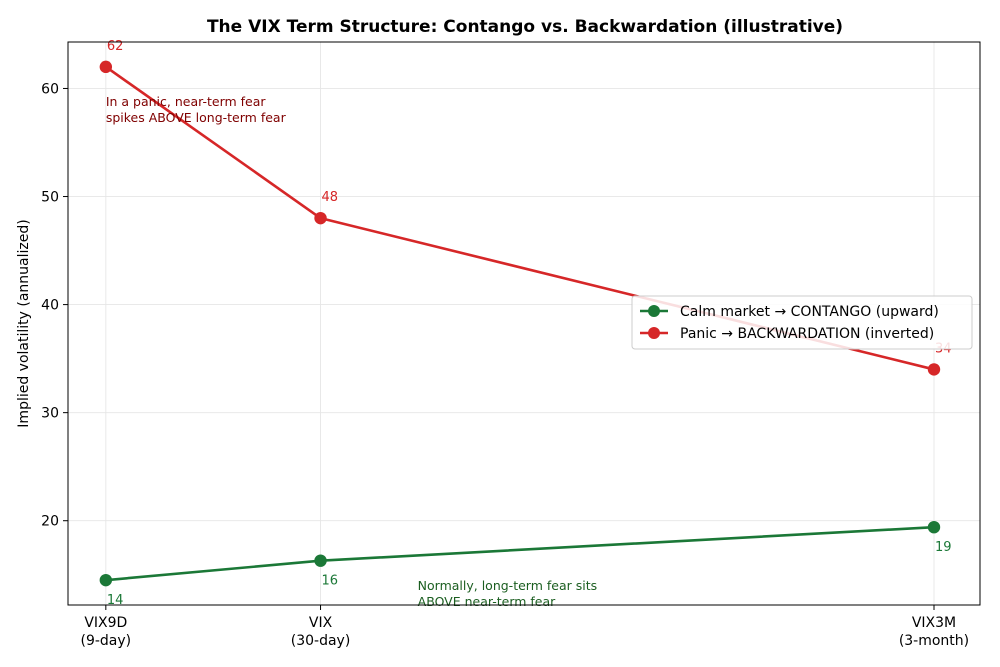 This screenshot has height=667, width=1000. I want to click on y-tick-label: 20, so click(50, 522).